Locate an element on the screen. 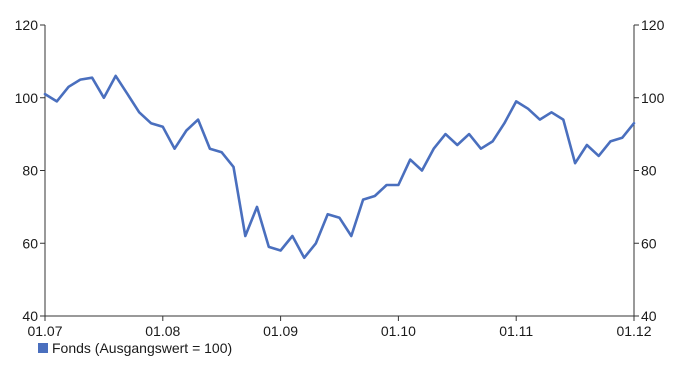 This screenshot has width=678, height=387. y-tick-label-left: 120 is located at coordinates (27, 25).